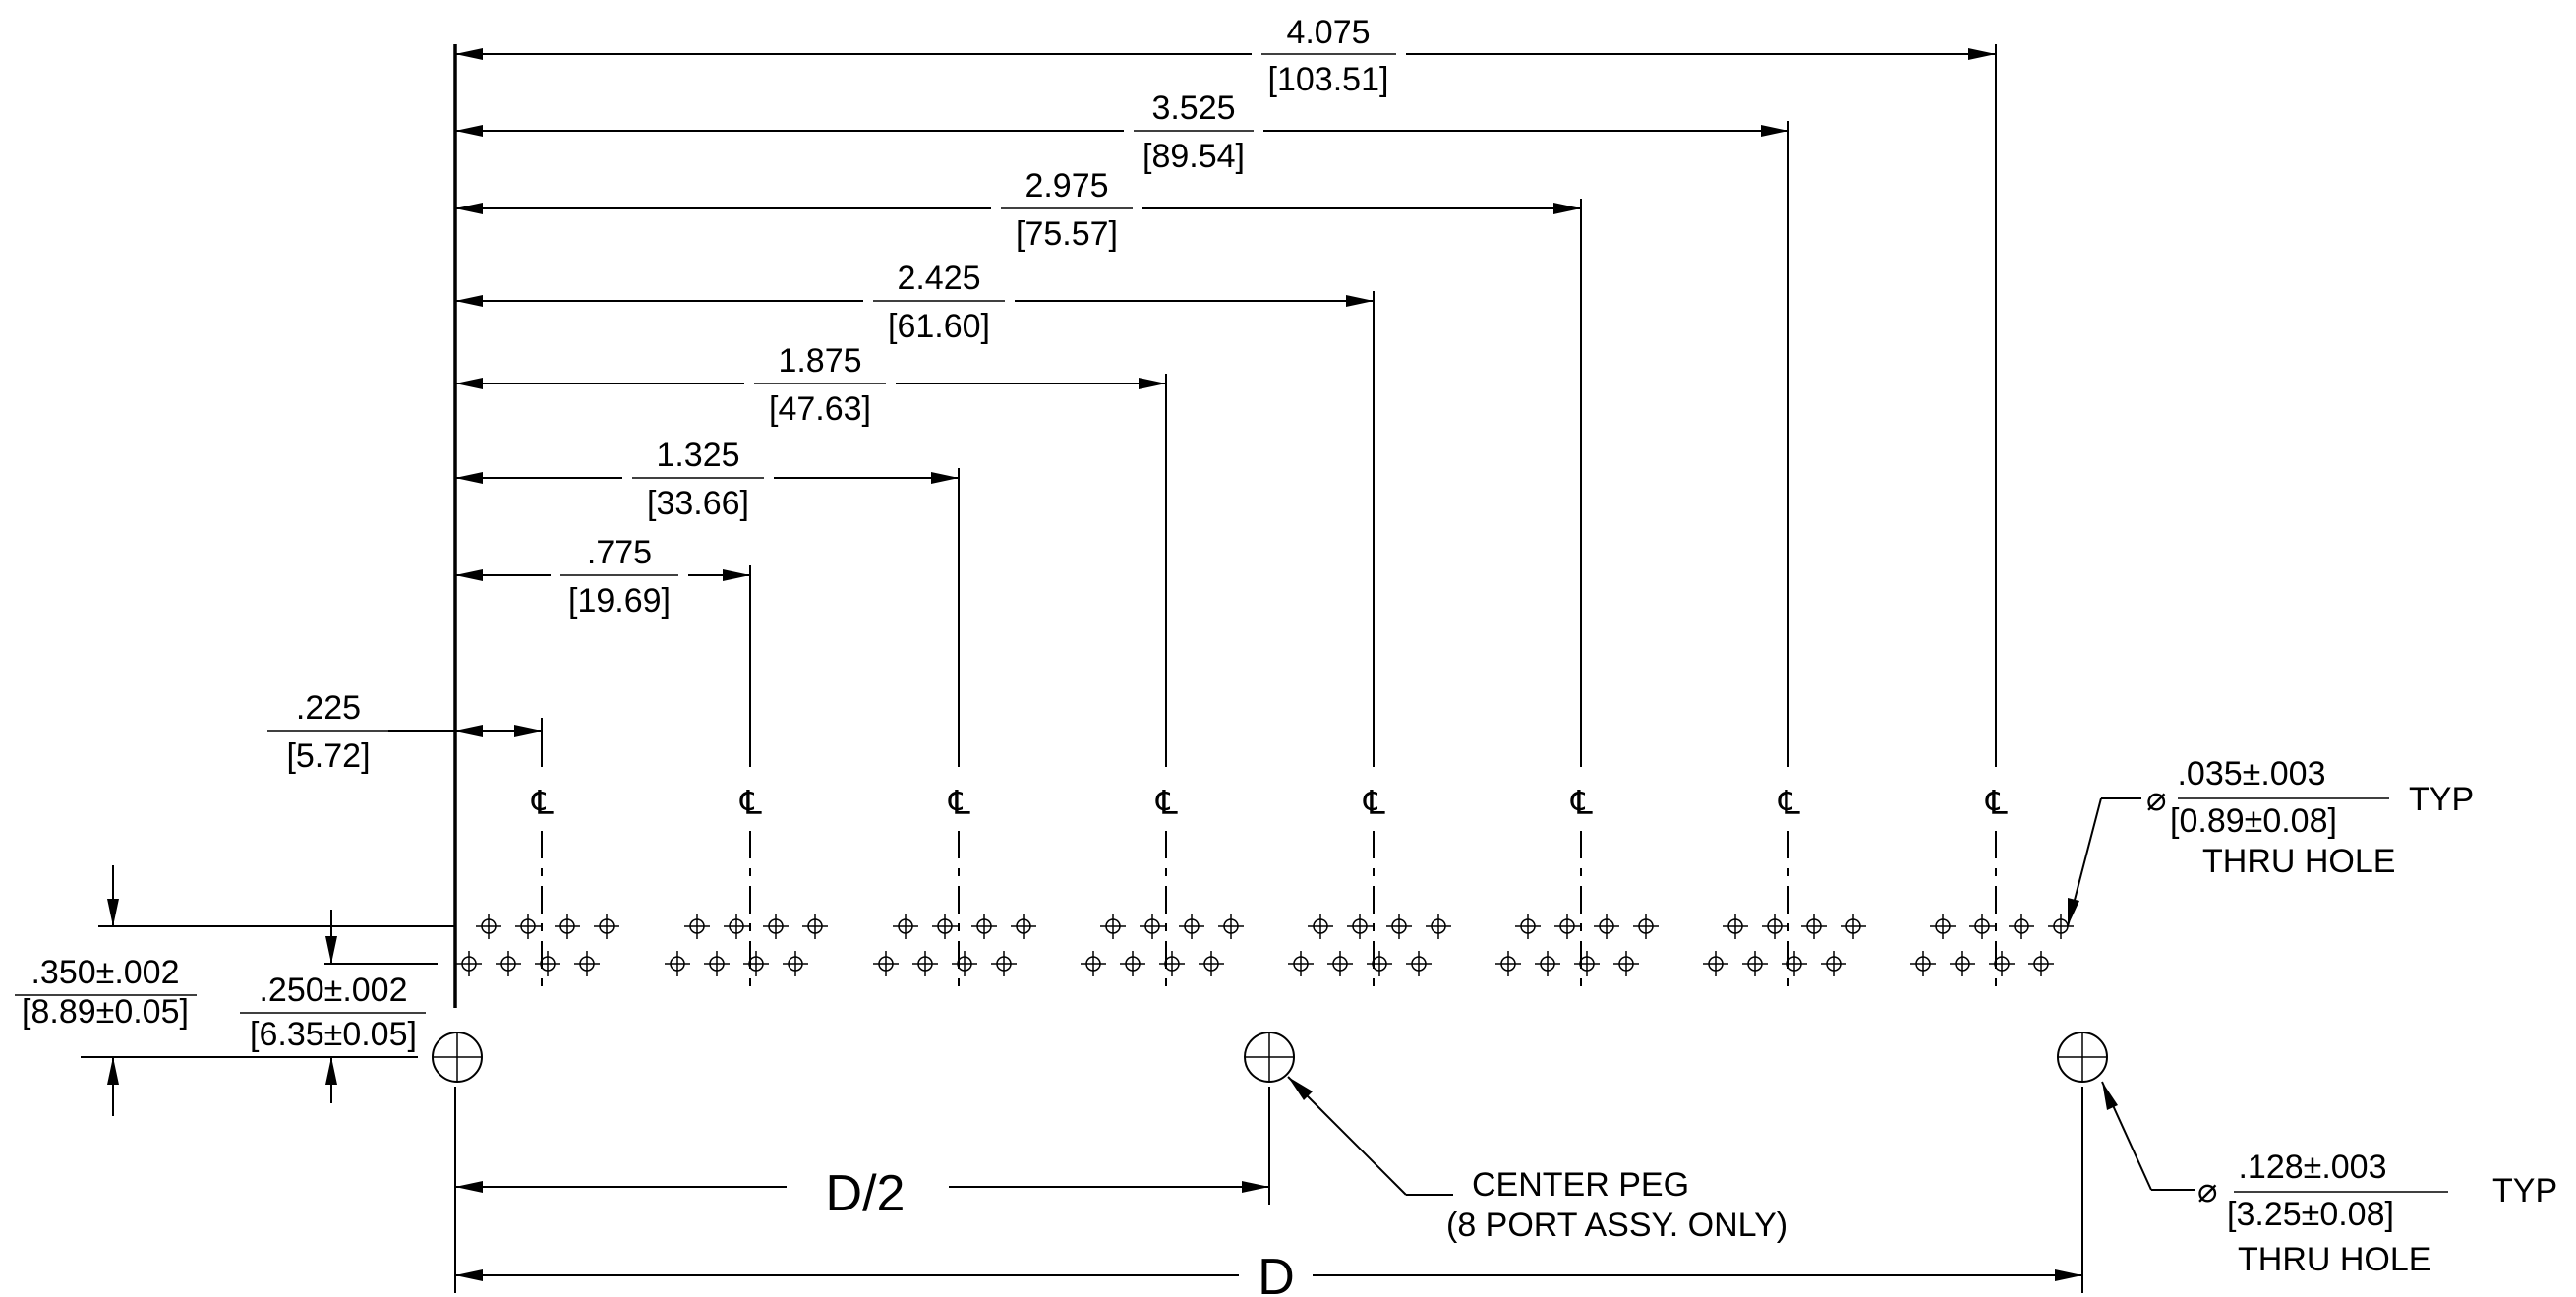 Image resolution: width=2576 pixels, height=1297 pixels. What do you see at coordinates (469, 1275) in the screenshot?
I see `dim-d-arrow-left` at bounding box center [469, 1275].